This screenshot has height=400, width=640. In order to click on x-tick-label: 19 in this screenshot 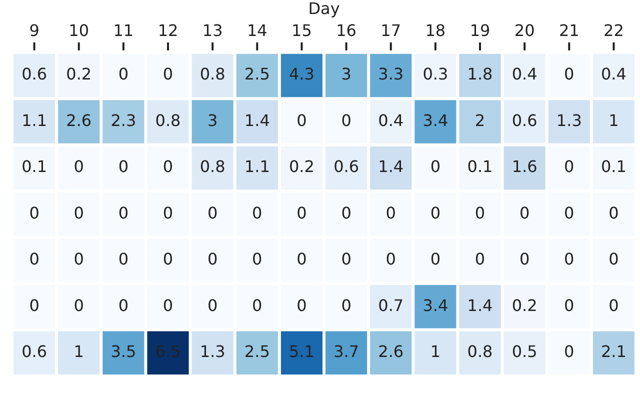, I will do `click(480, 30)`.